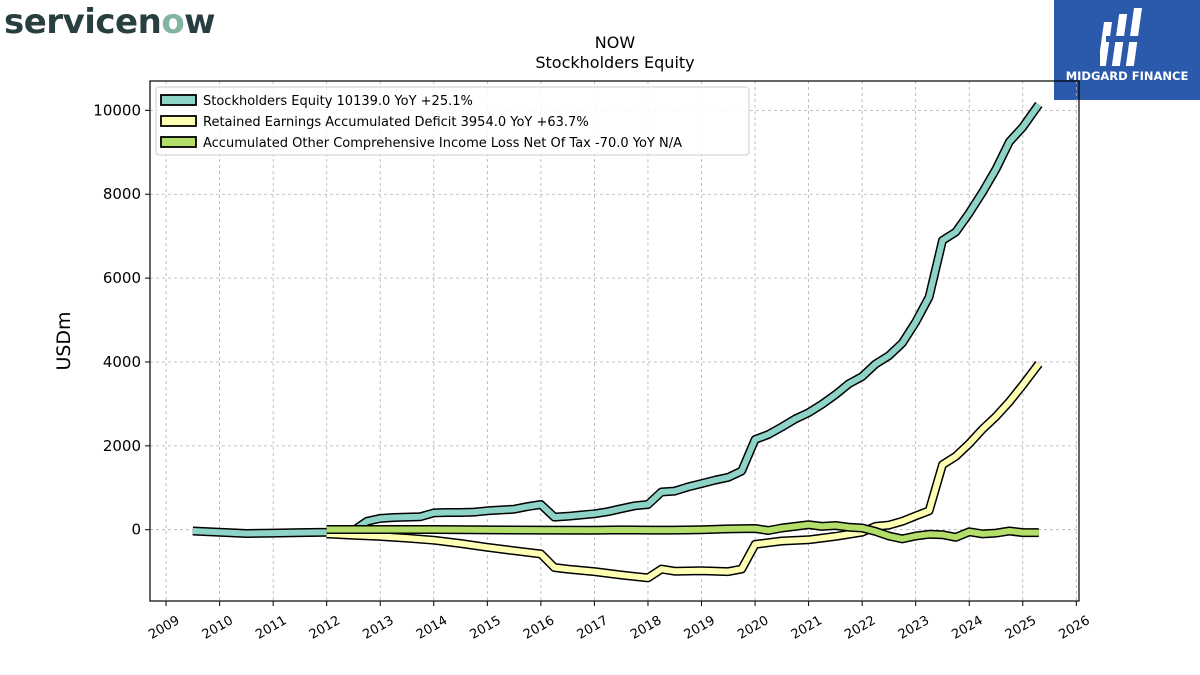 The image size is (1200, 675). Describe the element at coordinates (432, 628) in the screenshot. I see `x-tick-label: 2014` at that location.